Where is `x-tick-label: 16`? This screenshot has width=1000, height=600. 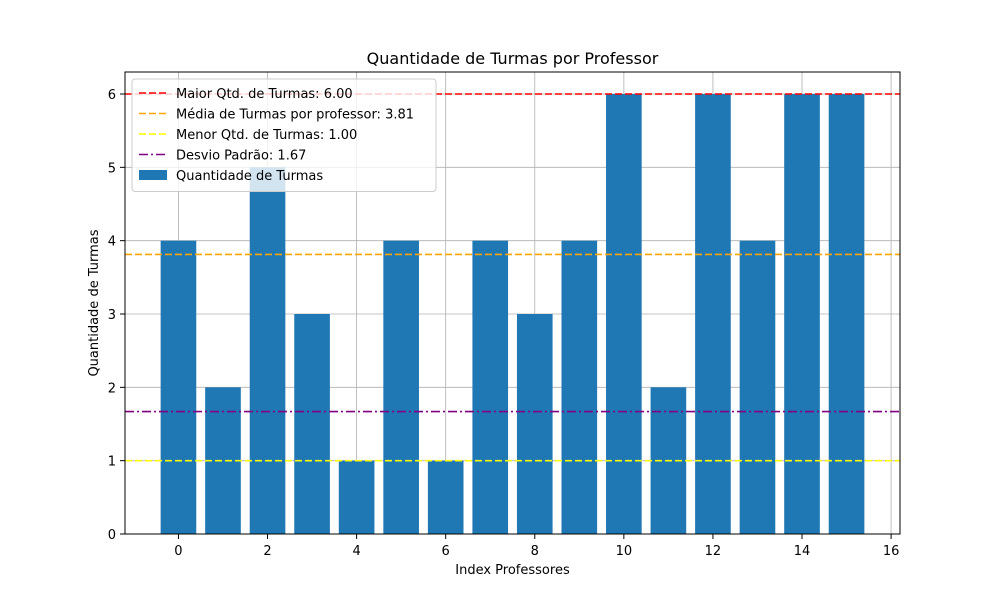 x-tick-label: 16 is located at coordinates (891, 551).